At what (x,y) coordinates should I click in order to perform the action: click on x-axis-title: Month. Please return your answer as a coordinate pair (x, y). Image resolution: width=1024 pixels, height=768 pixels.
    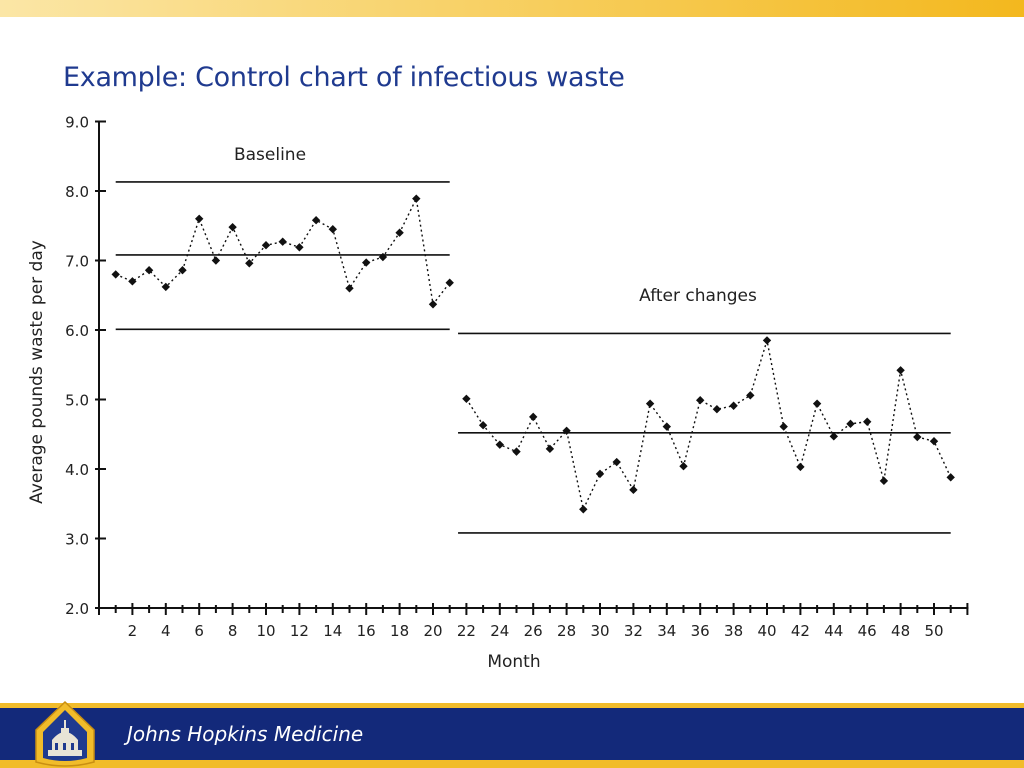
    Looking at the image, I should click on (513, 662).